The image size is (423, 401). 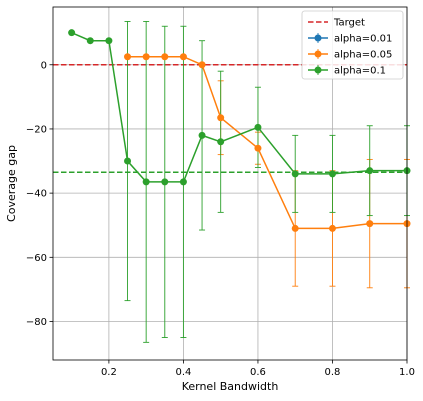 What do you see at coordinates (363, 55) in the screenshot?
I see `legend-label: alpha=0.05` at bounding box center [363, 55].